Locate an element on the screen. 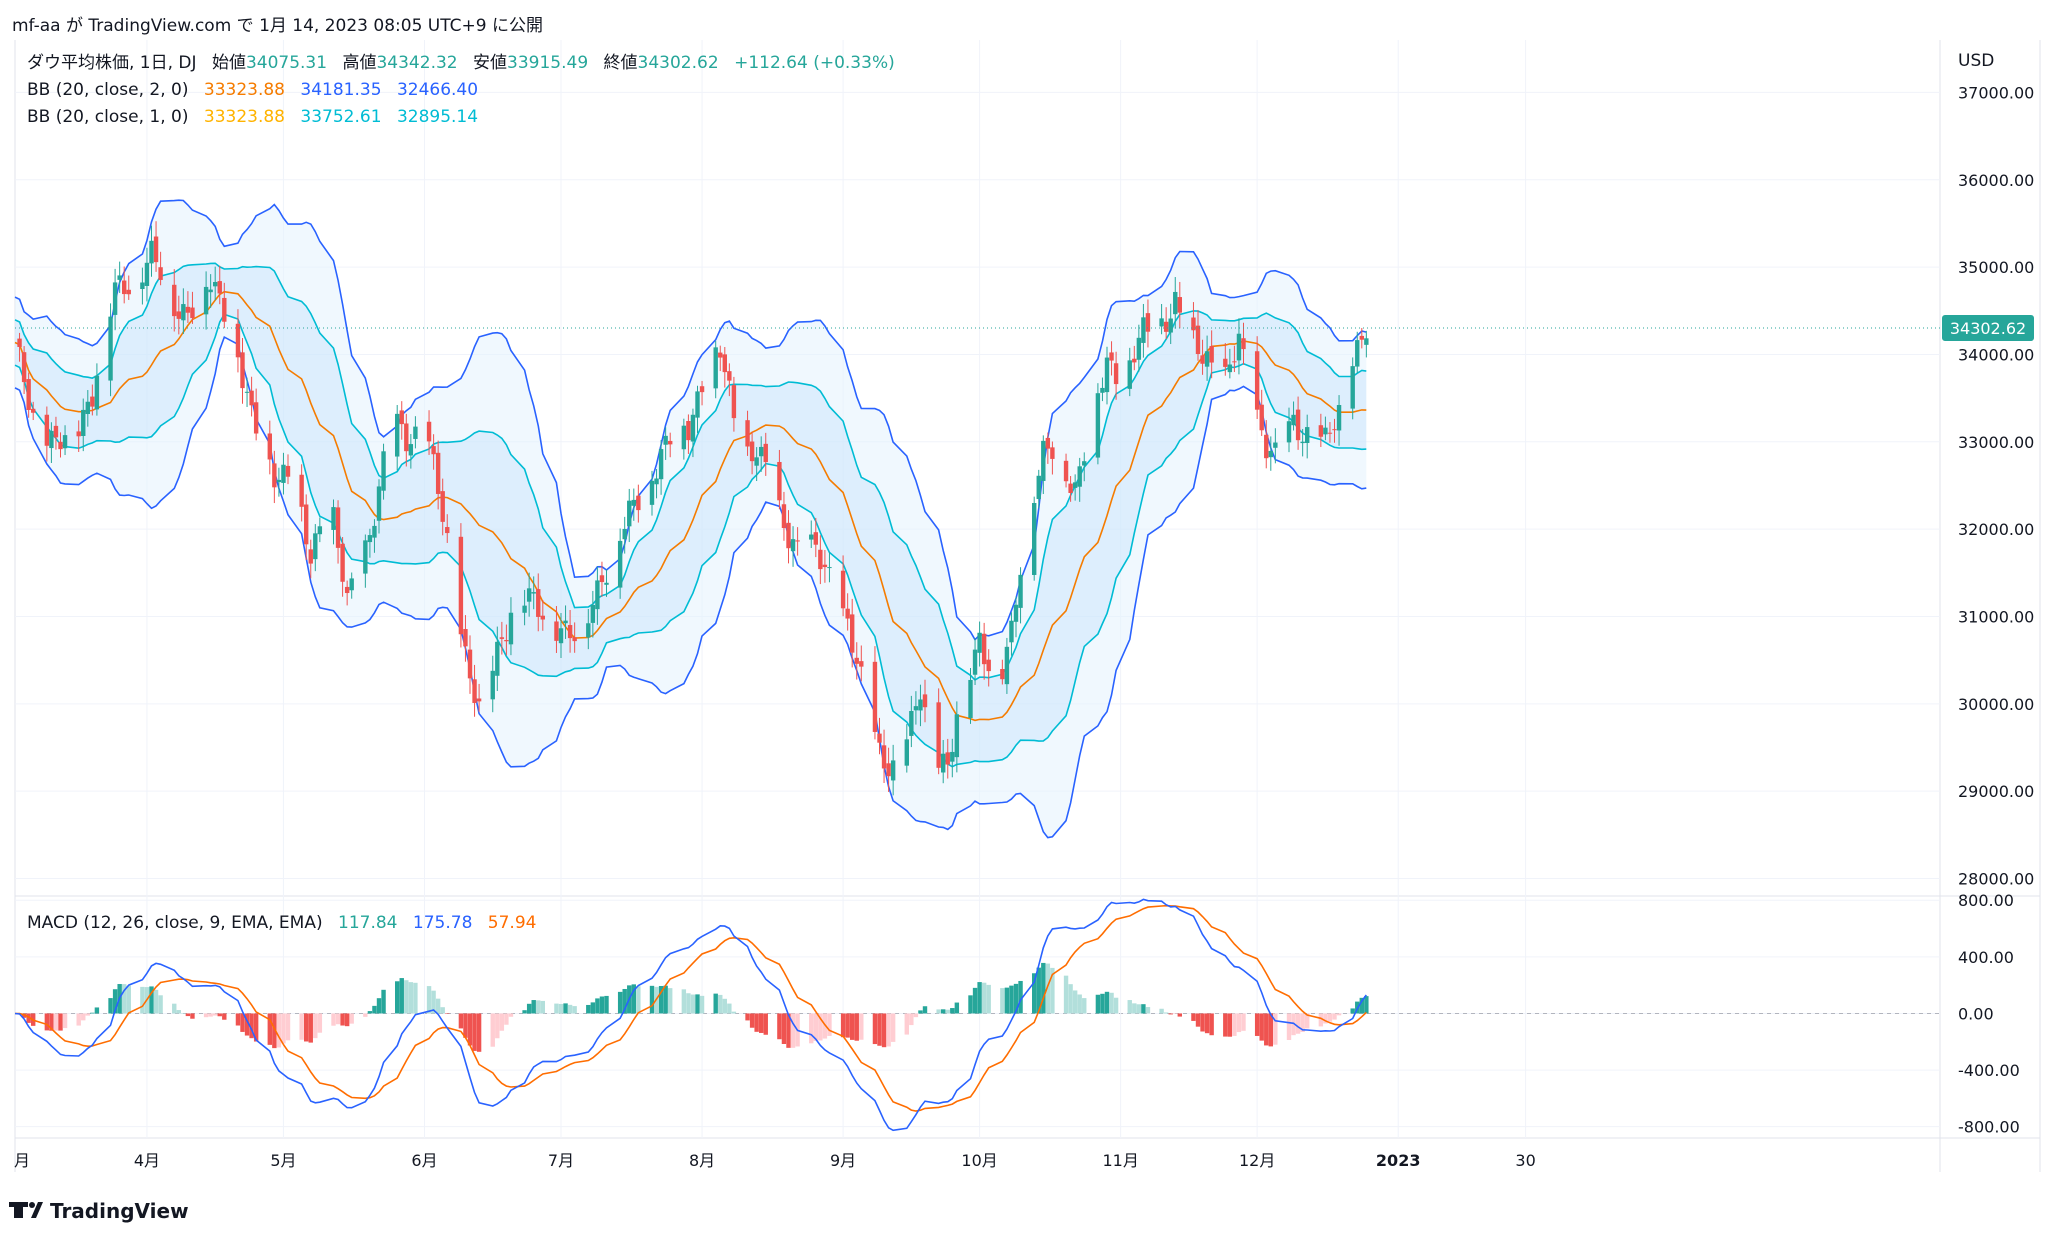  price-tick-label: 29000.00 is located at coordinates (1996, 791).